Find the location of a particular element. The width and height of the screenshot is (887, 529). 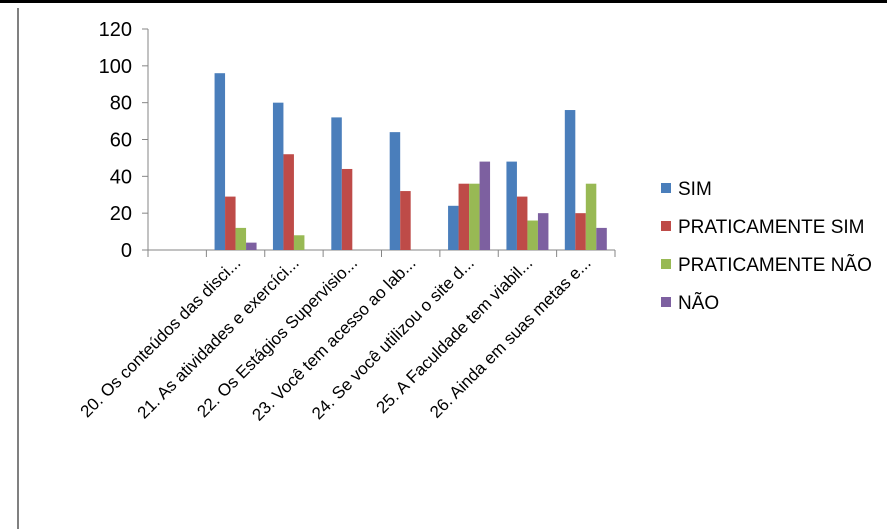

legend-swatch-praticamente-n-o is located at coordinates (666, 264).